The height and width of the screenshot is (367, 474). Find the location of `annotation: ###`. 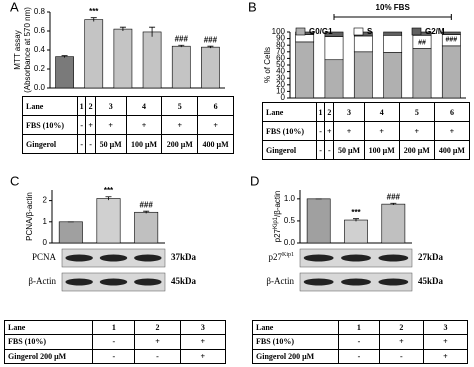

annotation: ### is located at coordinates (394, 196).